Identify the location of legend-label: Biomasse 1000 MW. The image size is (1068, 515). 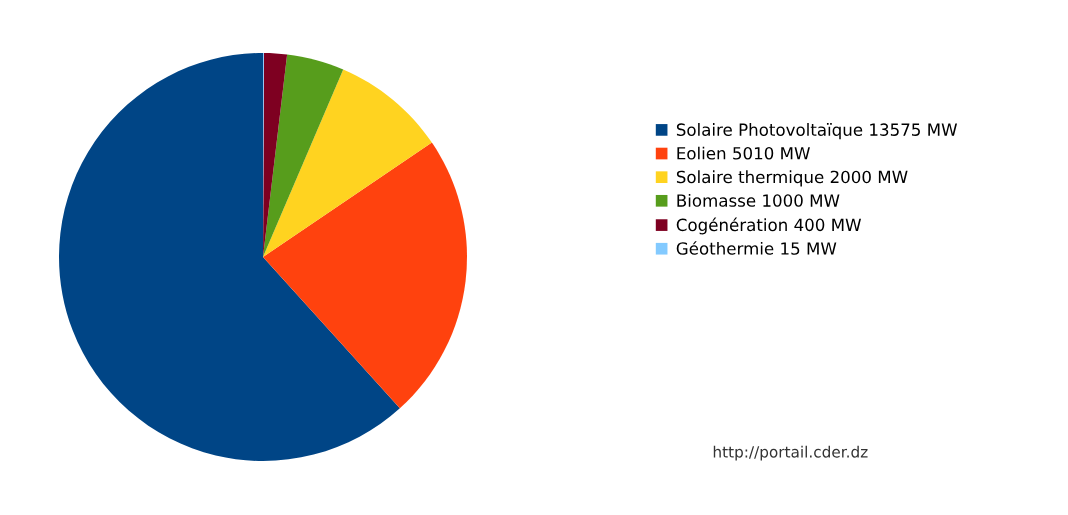
(758, 200).